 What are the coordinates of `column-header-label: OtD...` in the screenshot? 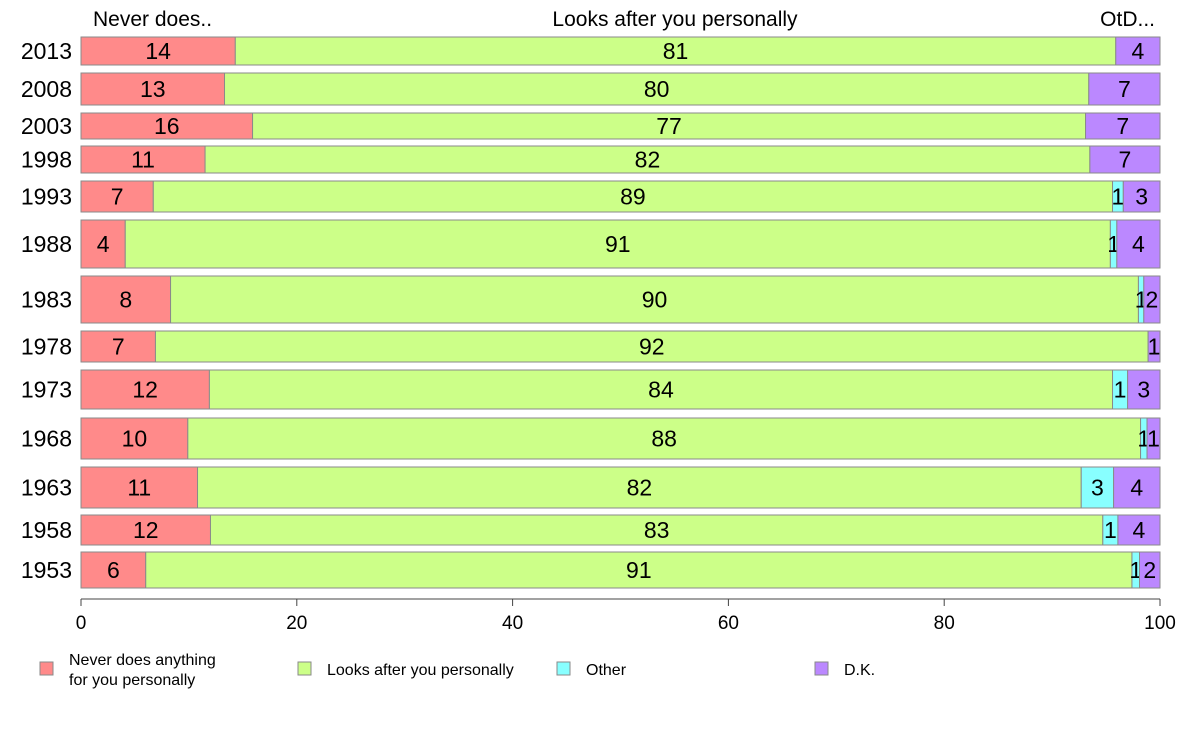 It's located at (1127, 19).